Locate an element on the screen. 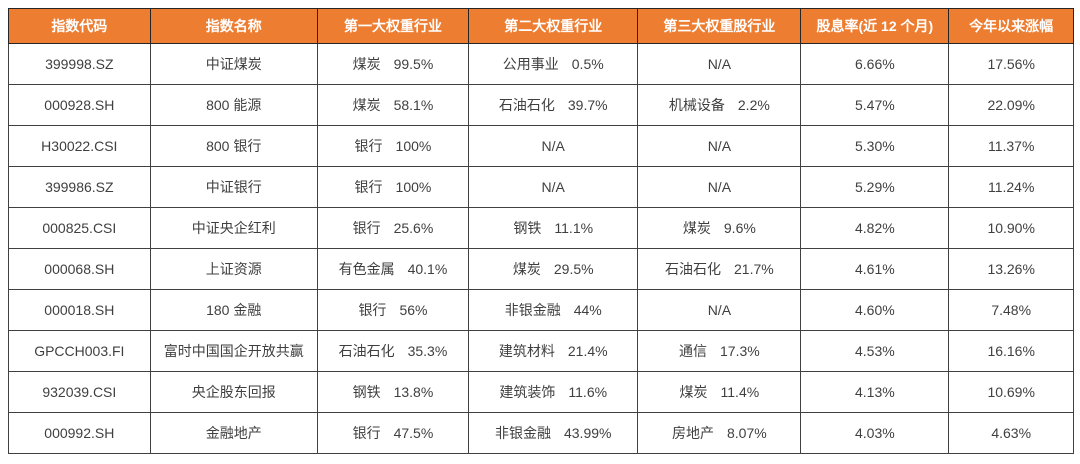 This screenshot has height=464, width=1080. cell-top1-industry: 石油石化 35.3% is located at coordinates (393, 351).